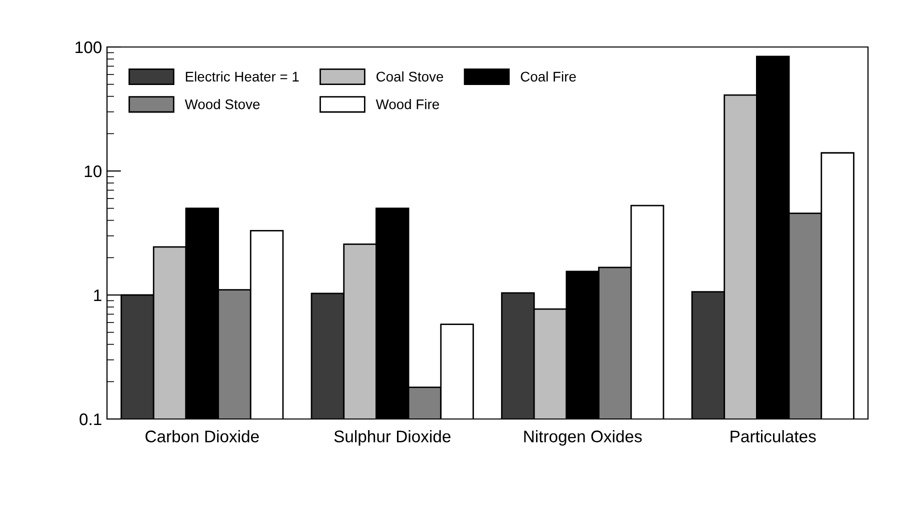 The height and width of the screenshot is (523, 919). I want to click on x-tick-label: Carbon Dioxide, so click(202, 436).